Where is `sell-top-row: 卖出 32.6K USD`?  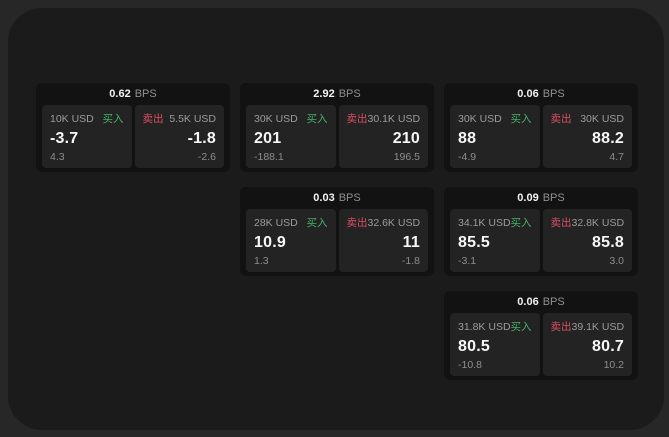 sell-top-row: 卖出 32.6K USD is located at coordinates (384, 222).